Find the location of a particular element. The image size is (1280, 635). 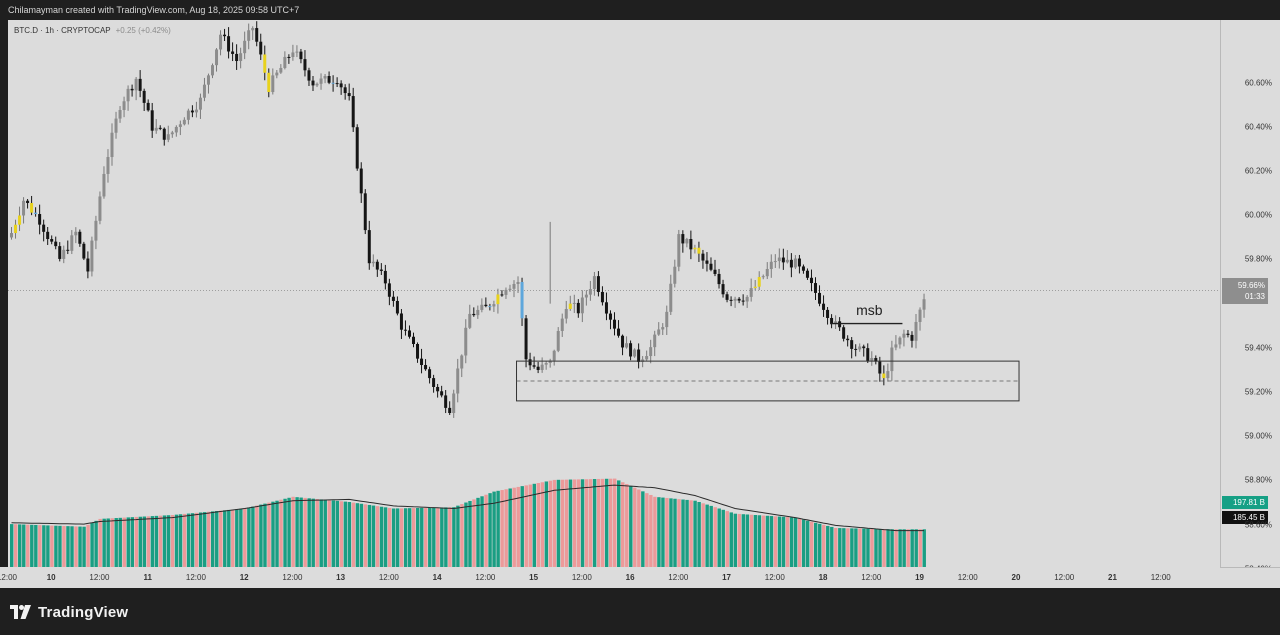

time-tick-label: 10 is located at coordinates (51, 577).